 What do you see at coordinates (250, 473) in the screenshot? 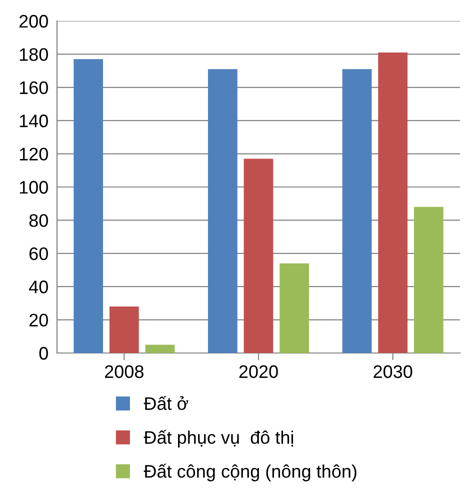
I see `legend-label: Đất công cộng (nông thôn)` at bounding box center [250, 473].